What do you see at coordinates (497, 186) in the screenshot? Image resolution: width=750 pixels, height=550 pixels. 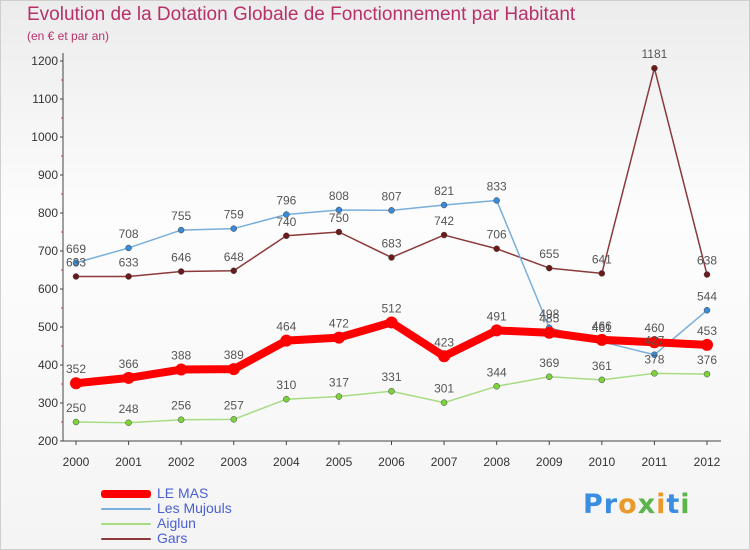 I see `data-label: 833` at bounding box center [497, 186].